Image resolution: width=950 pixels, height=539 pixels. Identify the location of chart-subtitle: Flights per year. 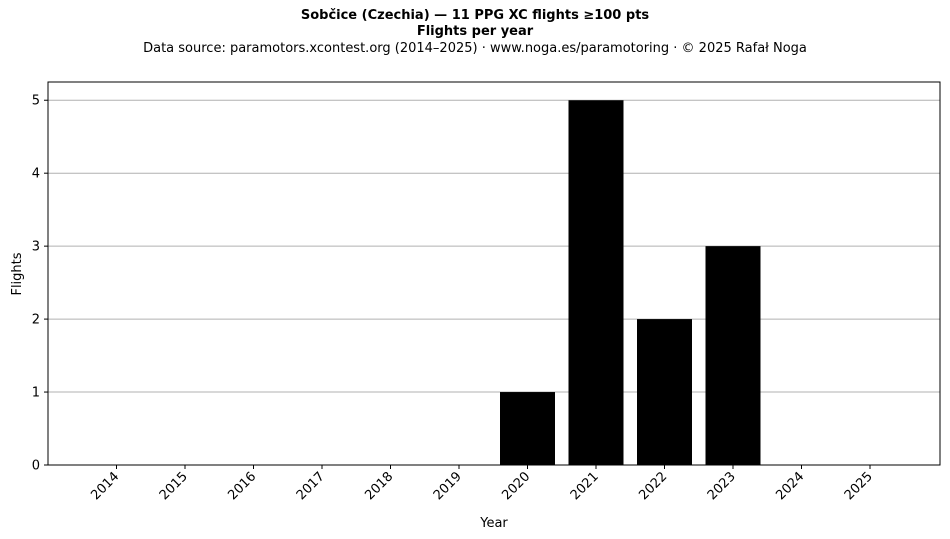
(475, 31).